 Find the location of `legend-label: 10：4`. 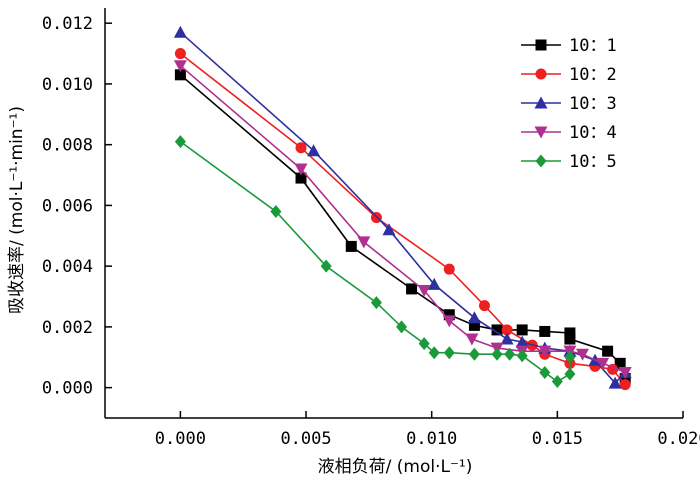

legend-label: 10：4 is located at coordinates (593, 133).